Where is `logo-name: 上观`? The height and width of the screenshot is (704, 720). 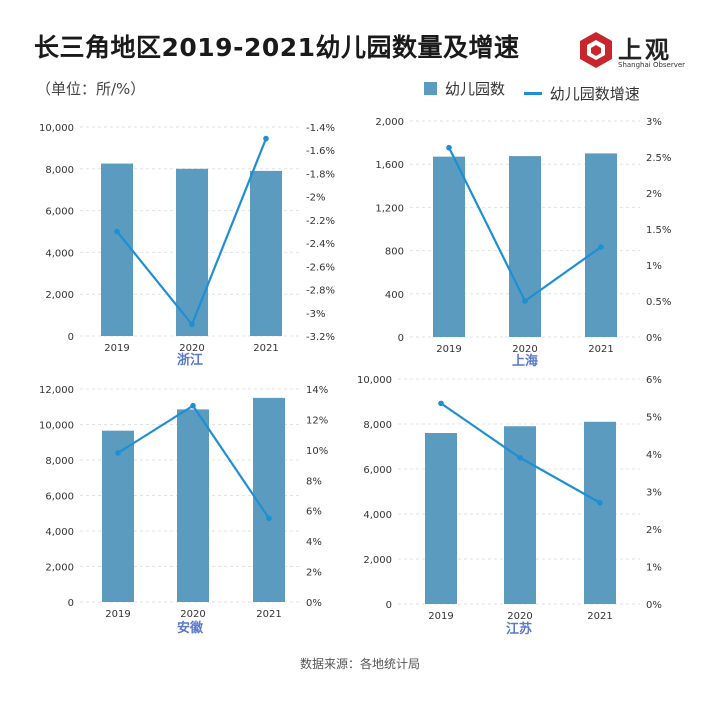
logo-name: 上观 is located at coordinates (645, 50).